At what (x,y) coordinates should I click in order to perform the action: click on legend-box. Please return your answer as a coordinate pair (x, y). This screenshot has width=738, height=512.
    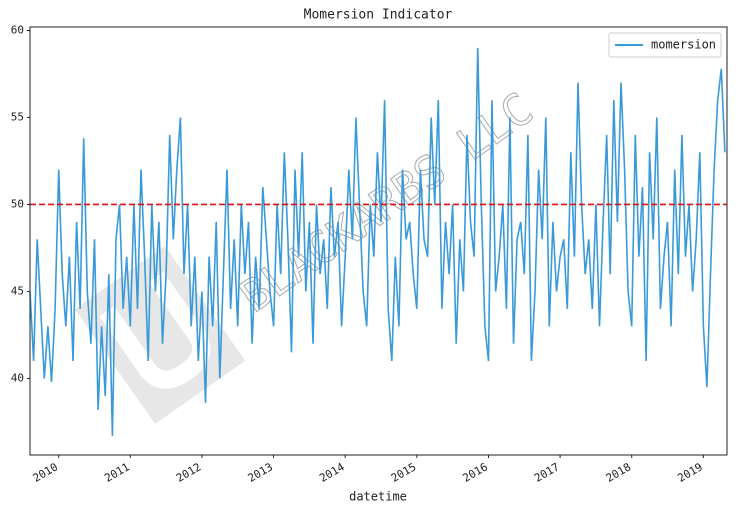
    Looking at the image, I should click on (665, 45).